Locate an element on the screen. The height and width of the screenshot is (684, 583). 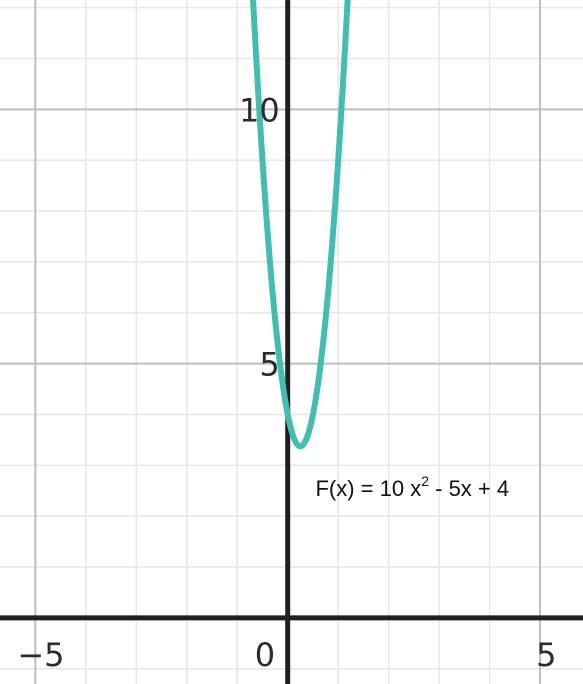
annotation-prefix: F(x) = 10 x is located at coordinates (368, 488).